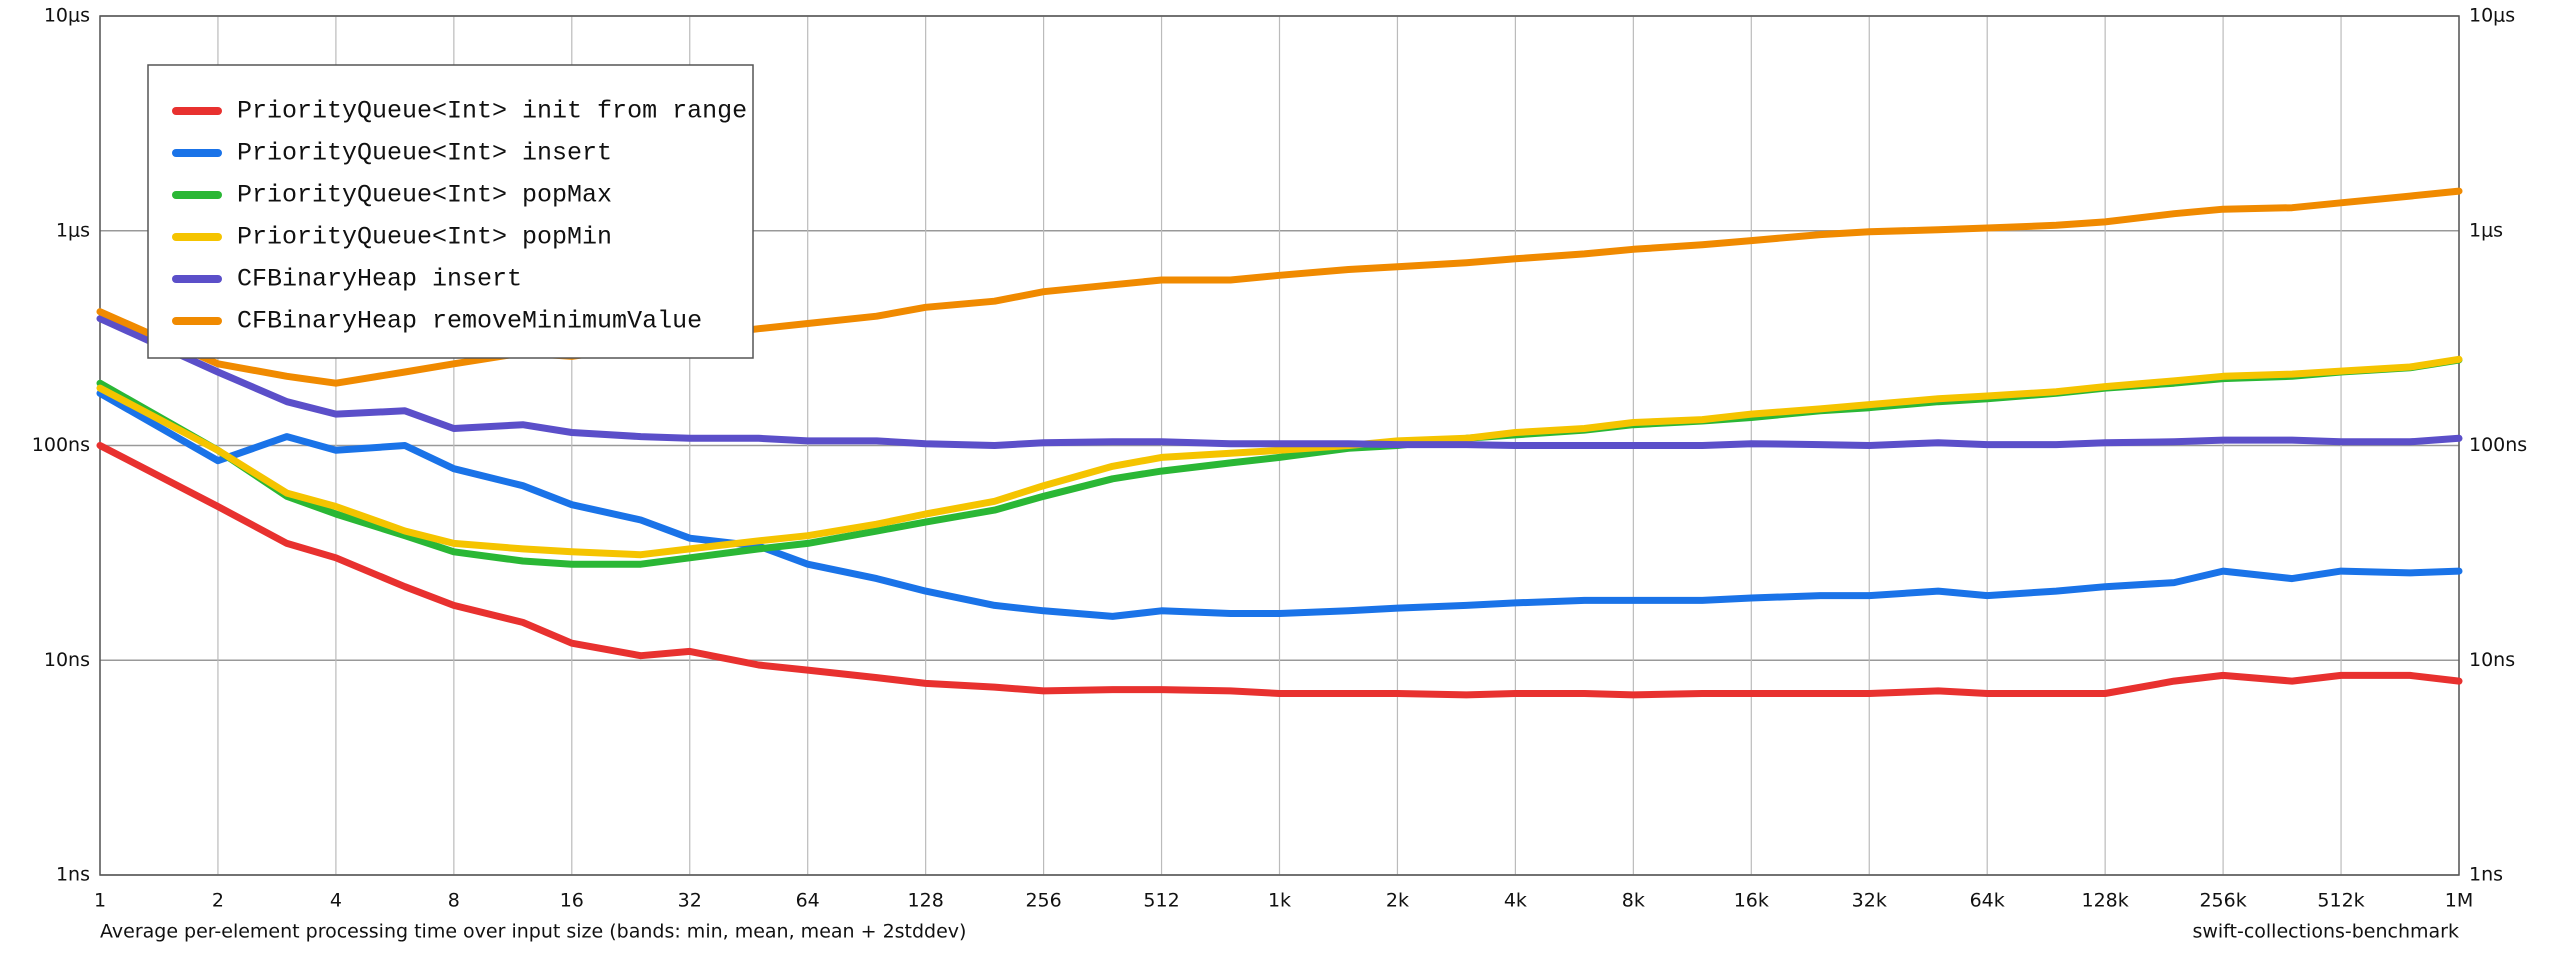 The width and height of the screenshot is (2560, 960). Describe the element at coordinates (2498, 445) in the screenshot. I see `y-tick-label-right: 100ns` at that location.